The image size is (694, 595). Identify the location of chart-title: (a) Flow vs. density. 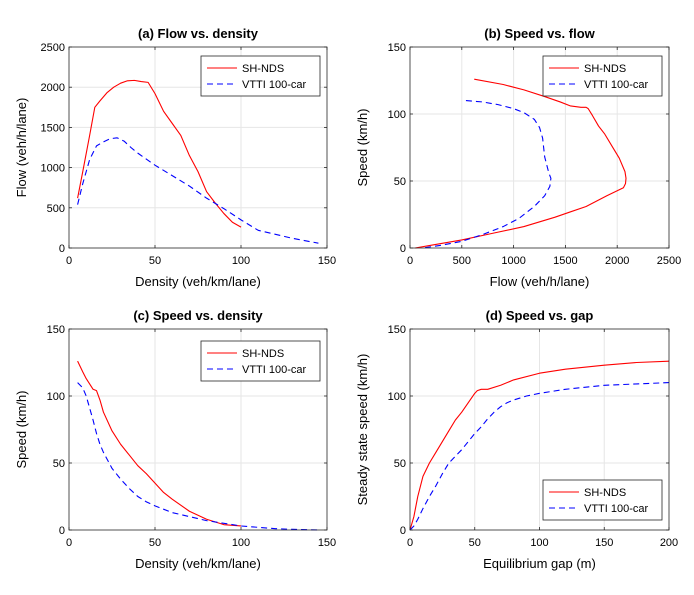
(198, 33).